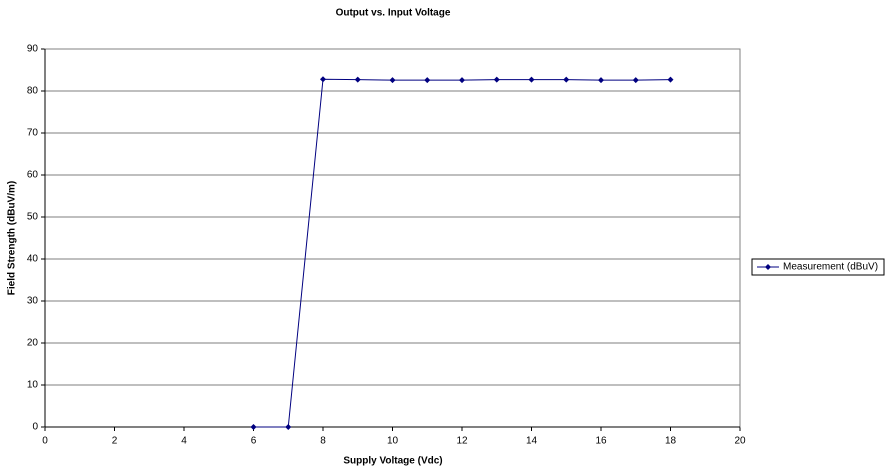 Image resolution: width=888 pixels, height=470 pixels. What do you see at coordinates (184, 441) in the screenshot?
I see `x-tick-label: 4` at bounding box center [184, 441].